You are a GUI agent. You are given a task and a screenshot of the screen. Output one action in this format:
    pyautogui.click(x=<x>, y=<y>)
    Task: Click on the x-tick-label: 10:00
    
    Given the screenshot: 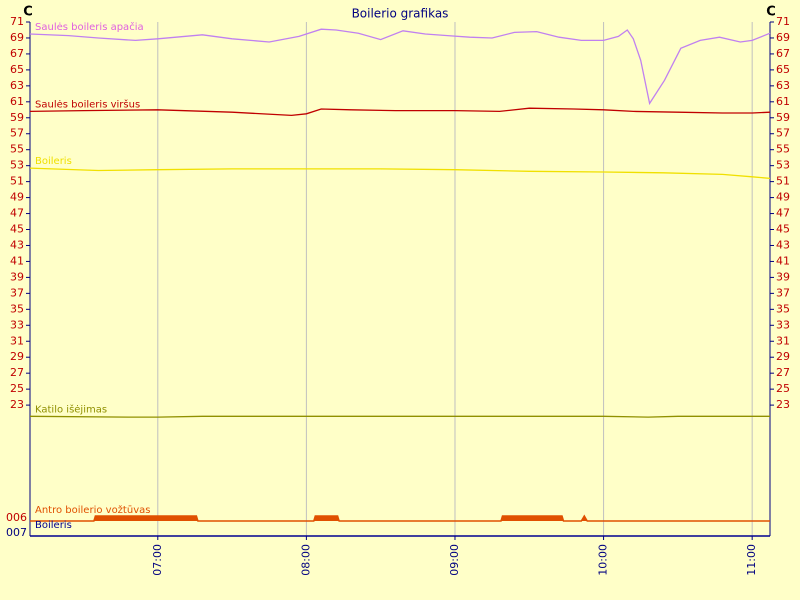 What is the action you would take?
    pyautogui.click(x=603, y=560)
    